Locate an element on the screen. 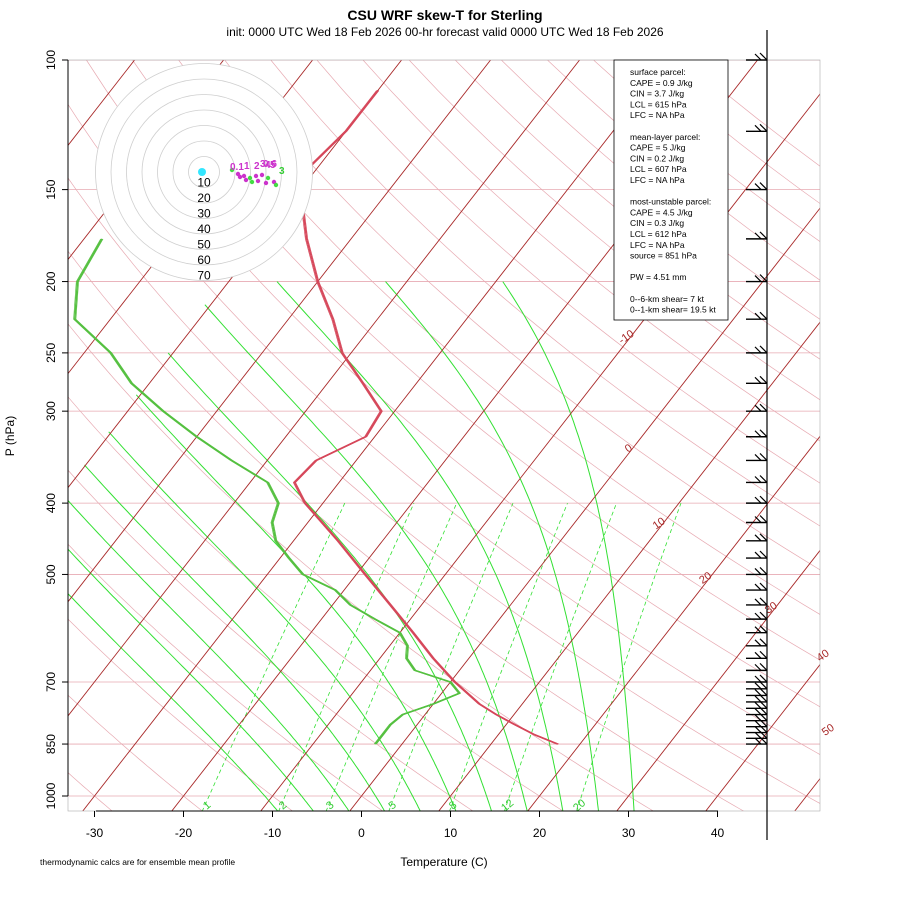  hodograph-center-point is located at coordinates (202, 172).